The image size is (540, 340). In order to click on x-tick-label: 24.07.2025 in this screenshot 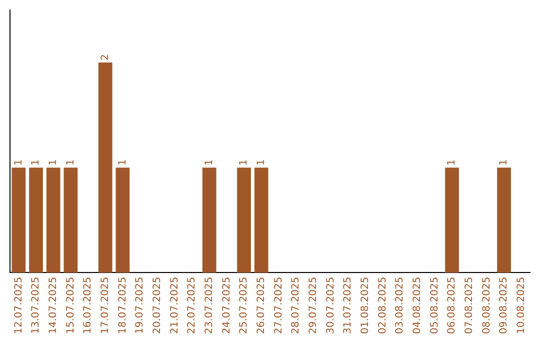, I will do `click(226, 305)`.